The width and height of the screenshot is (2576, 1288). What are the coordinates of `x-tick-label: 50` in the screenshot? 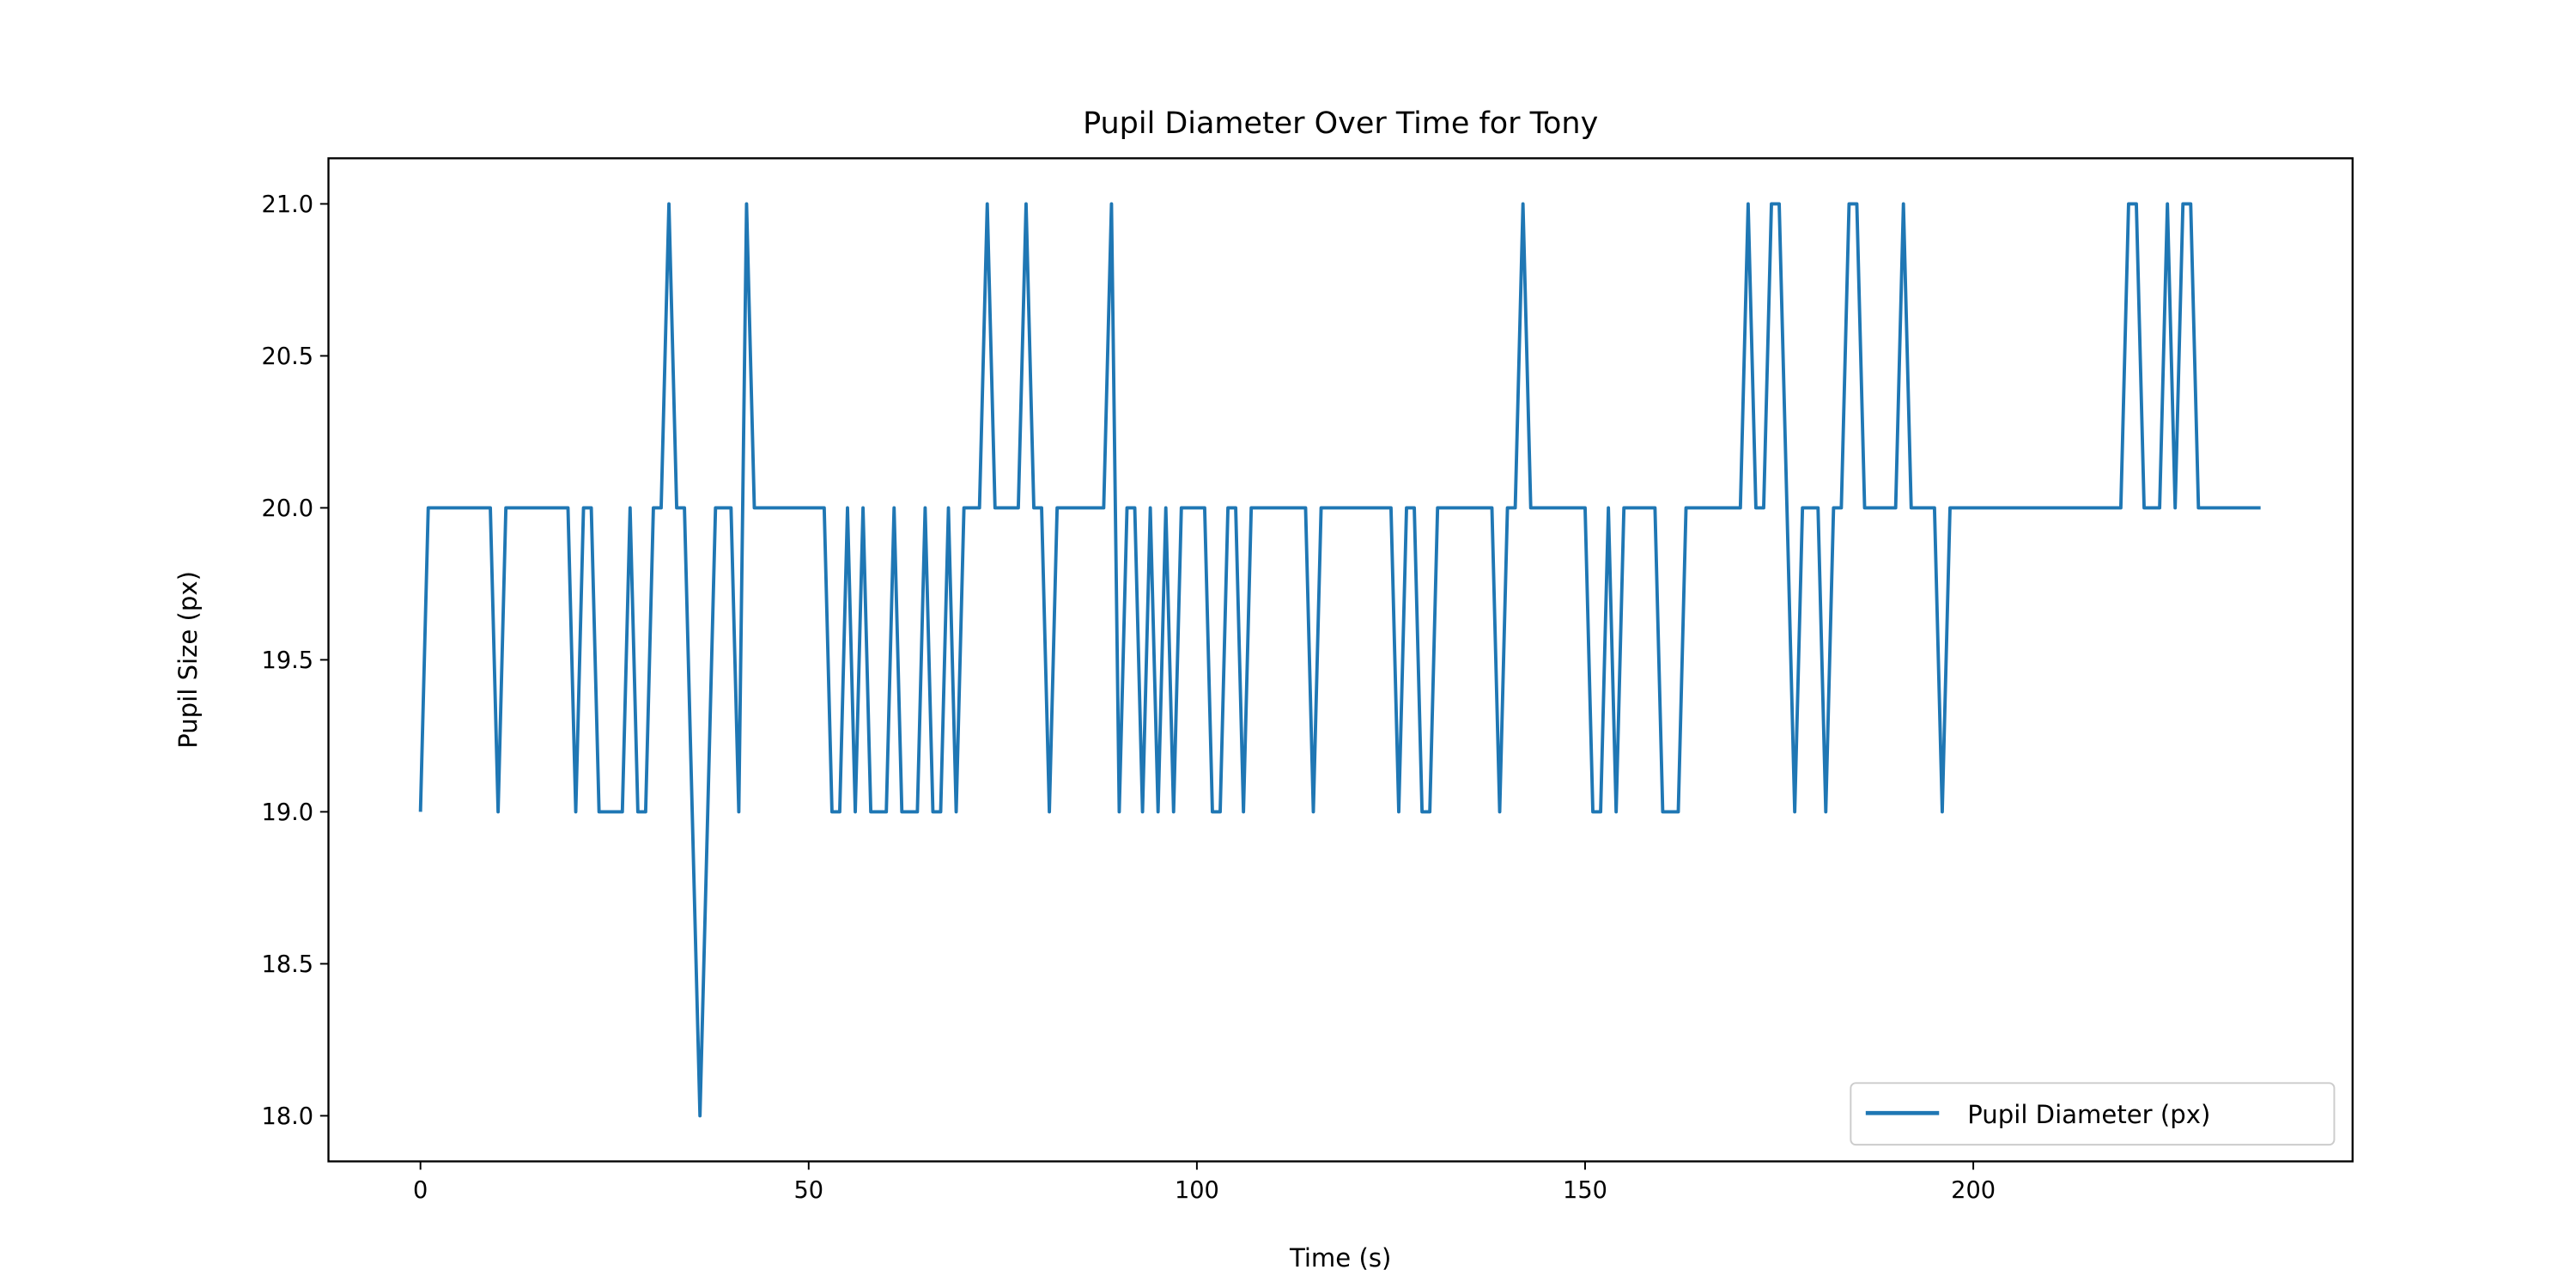 It's located at (808, 1191).